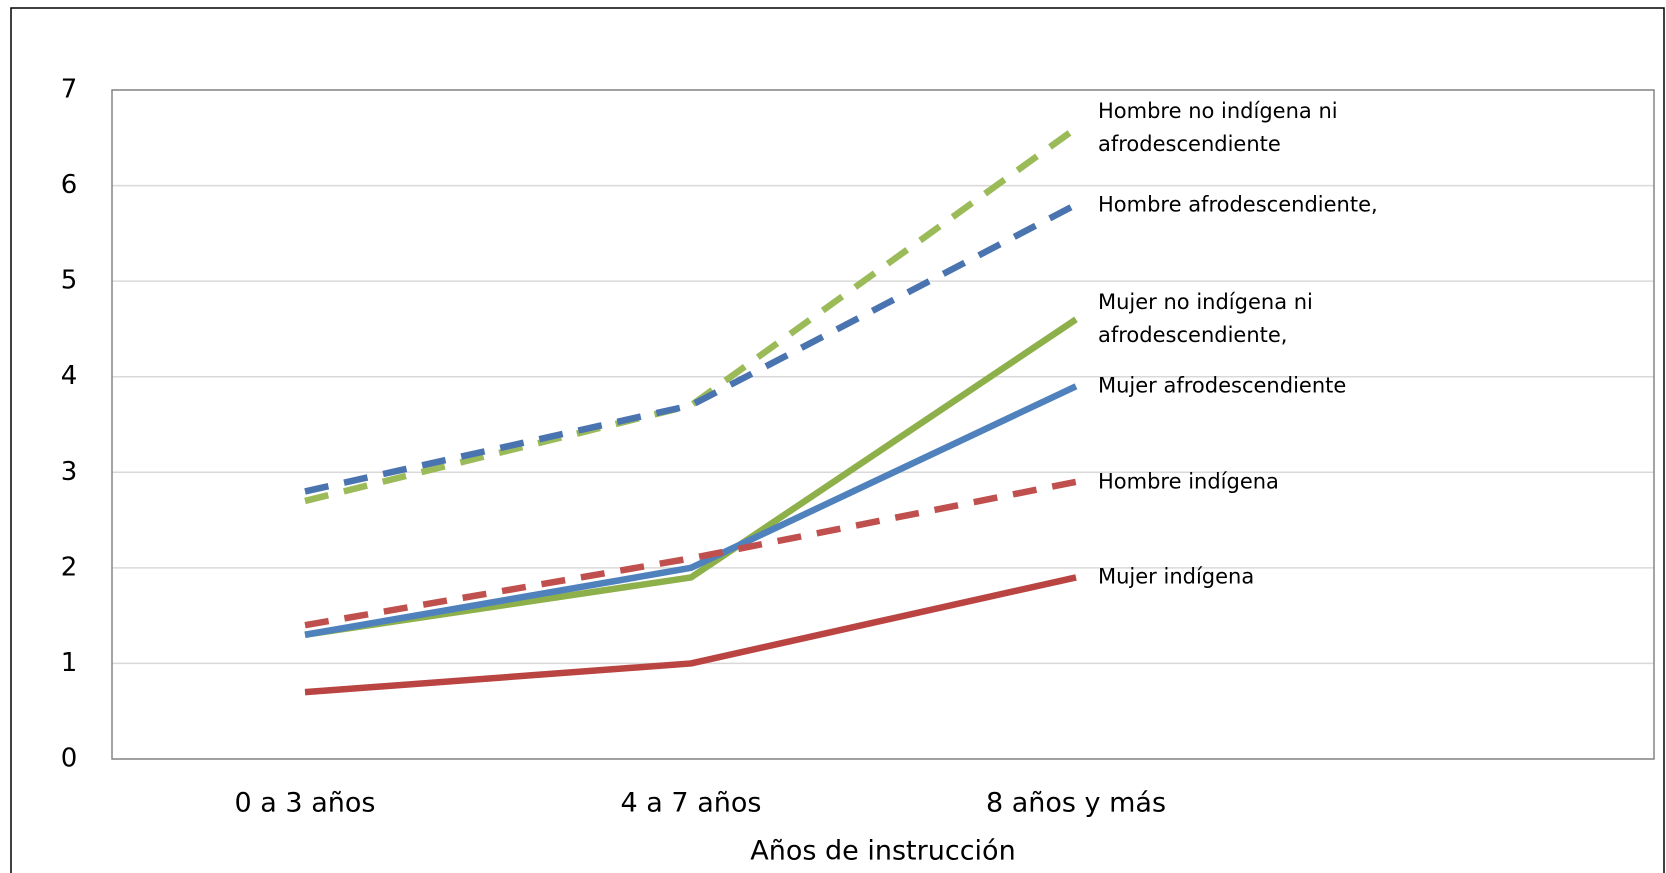  I want to click on x-axis-title: Años de instrucción, so click(882, 851).